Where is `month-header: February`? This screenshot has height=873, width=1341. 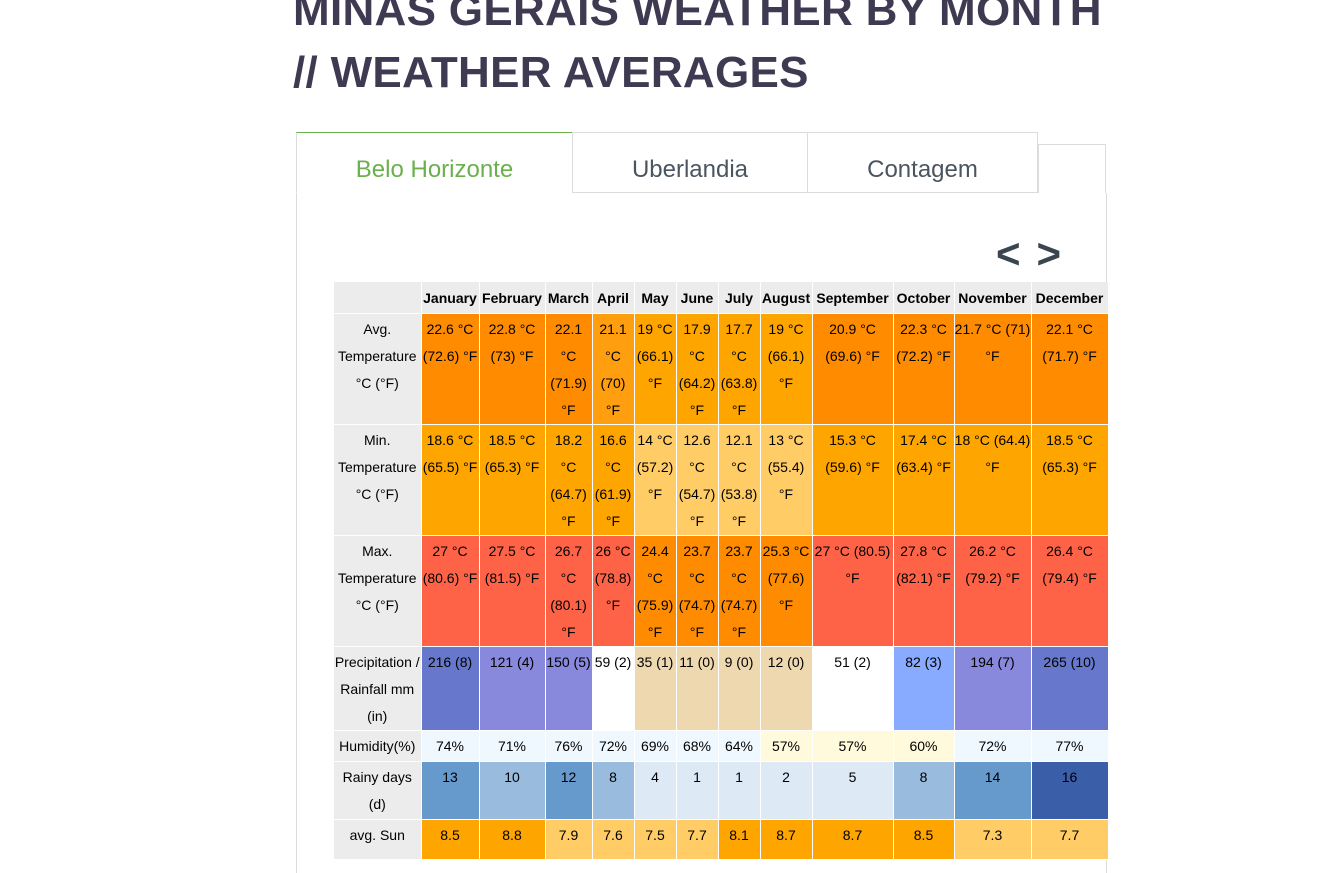 month-header: February is located at coordinates (512, 298).